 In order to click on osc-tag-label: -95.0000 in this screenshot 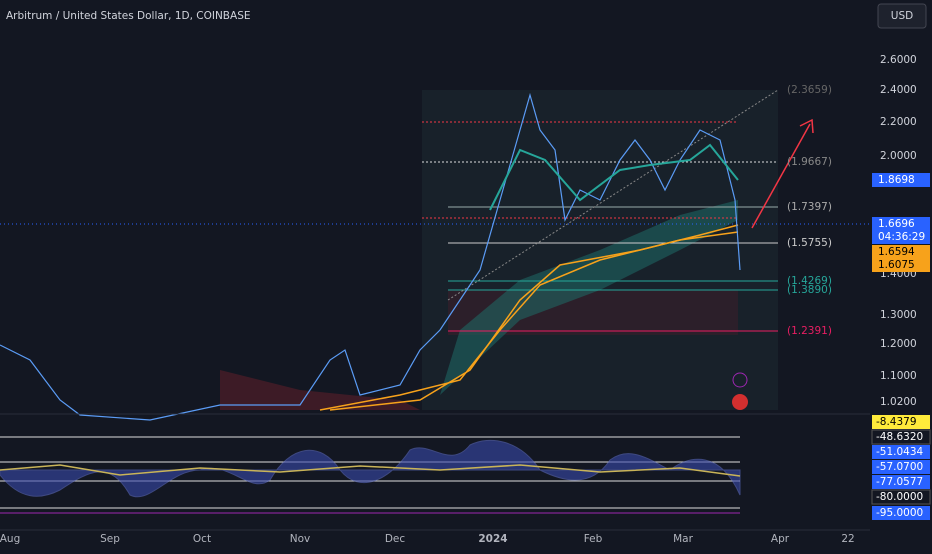, I will do `click(899, 513)`.